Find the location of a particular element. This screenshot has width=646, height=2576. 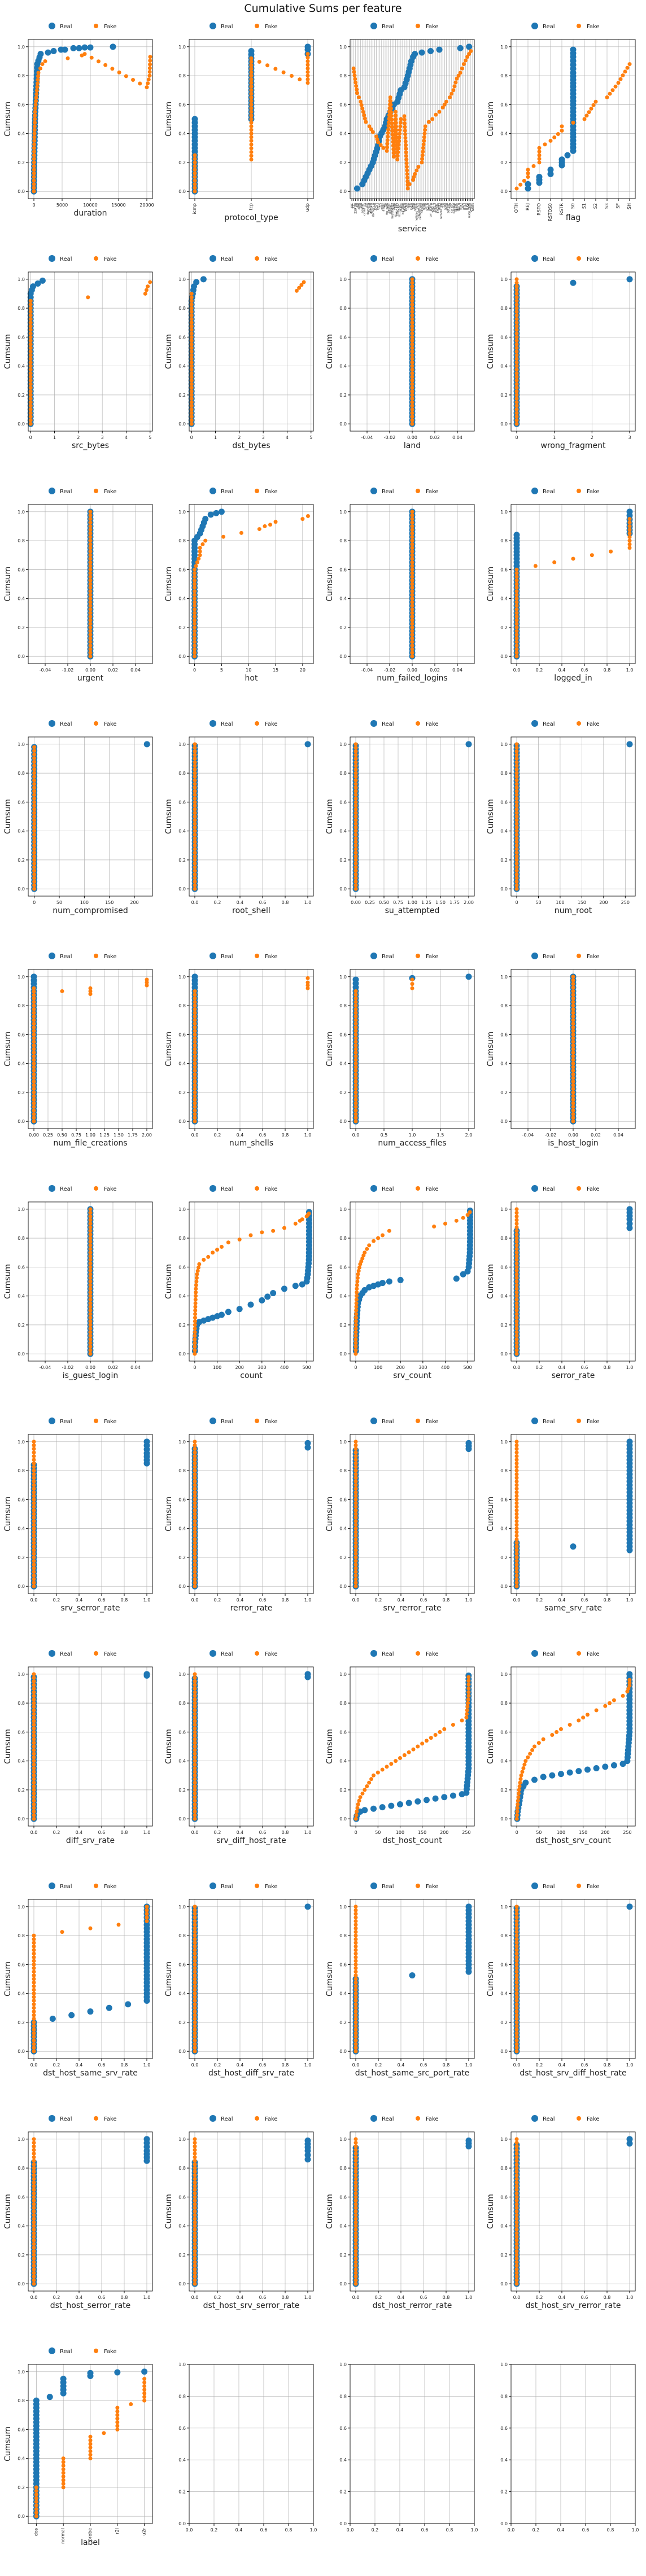

x-tick-label: nnsp is located at coordinates (424, 206).